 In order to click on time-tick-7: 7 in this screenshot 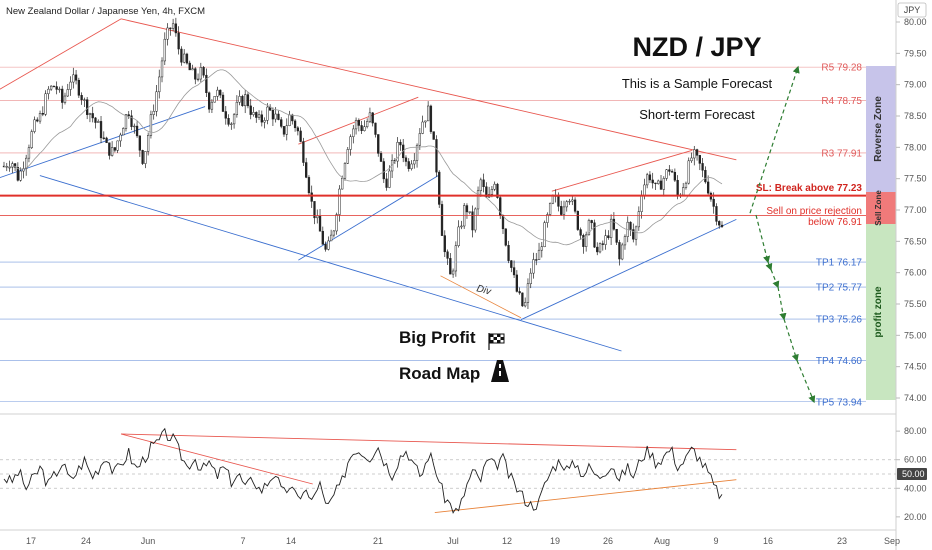, I will do `click(242, 541)`.